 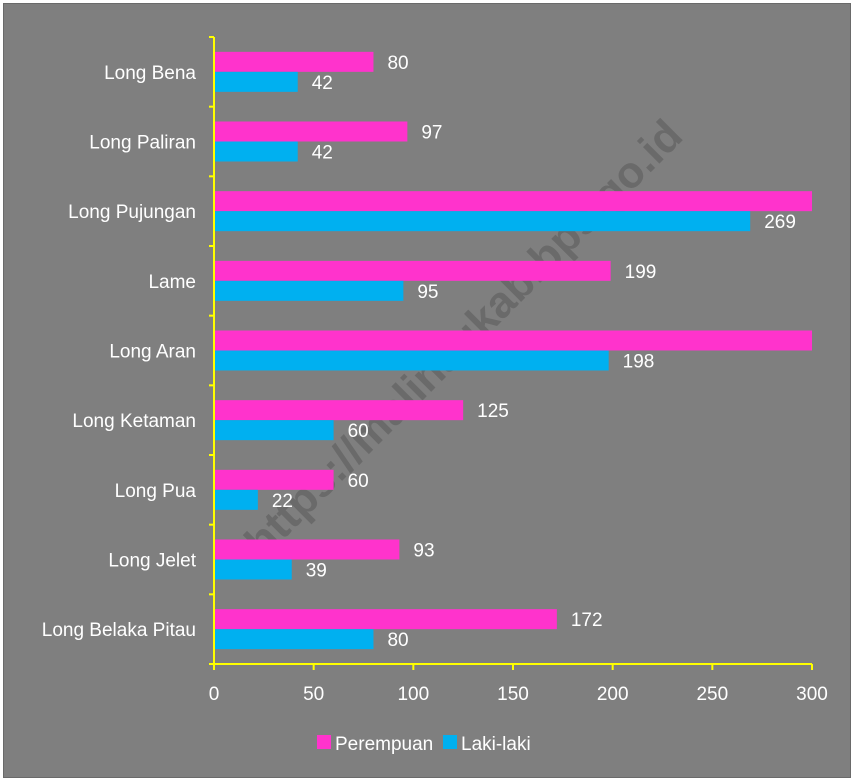 I want to click on category-label: Long Pujungan, so click(x=132, y=212).